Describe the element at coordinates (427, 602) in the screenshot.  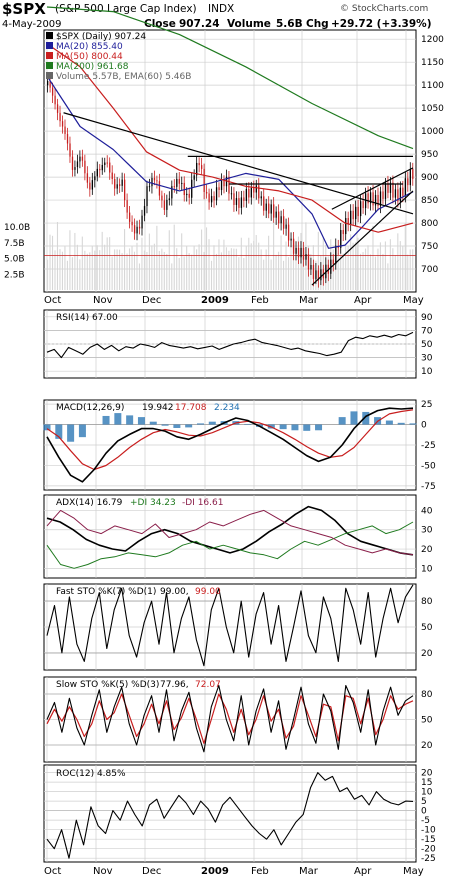
I see `y-tick-label: 80` at that location.